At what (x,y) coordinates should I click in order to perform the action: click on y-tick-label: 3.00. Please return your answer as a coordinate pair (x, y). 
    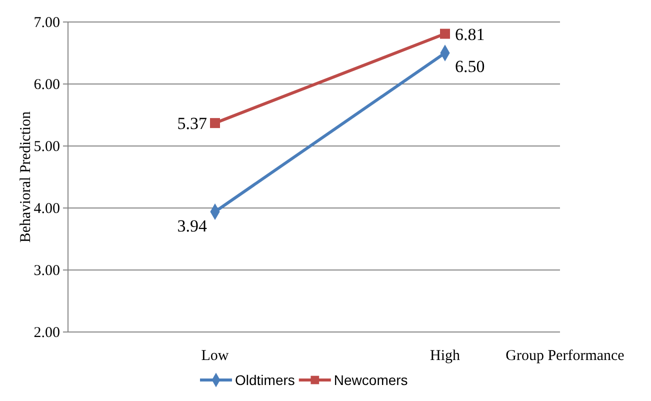
    Looking at the image, I should click on (47, 270).